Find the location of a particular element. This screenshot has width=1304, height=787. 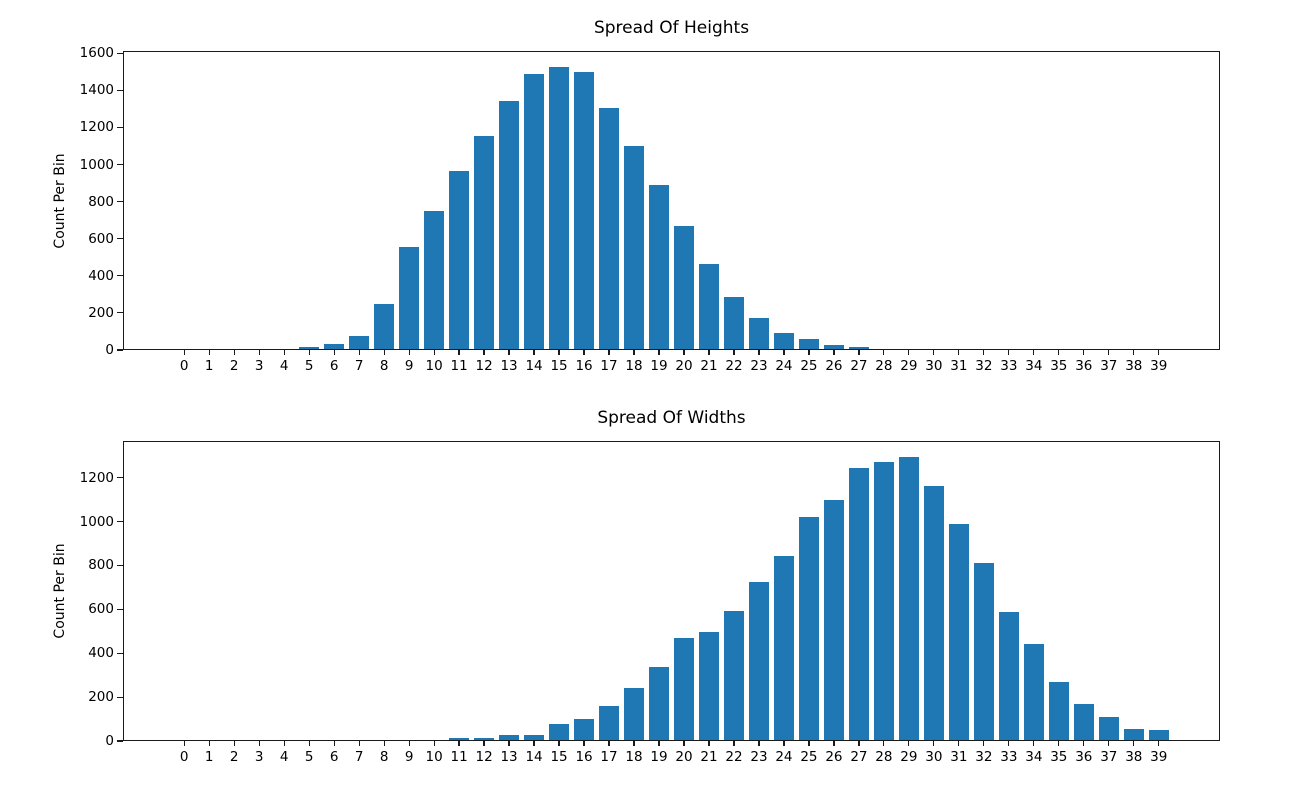

x-tick-label: 6 is located at coordinates (334, 757).